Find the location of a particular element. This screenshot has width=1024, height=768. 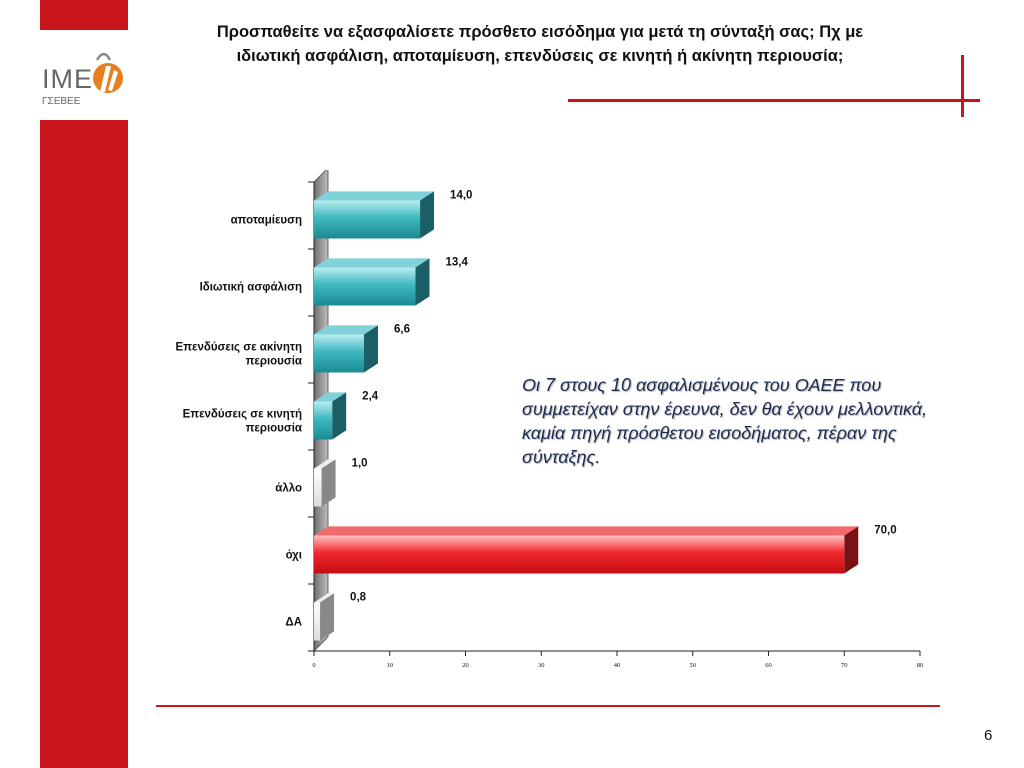

x-tick-label: 0 is located at coordinates (313, 665).